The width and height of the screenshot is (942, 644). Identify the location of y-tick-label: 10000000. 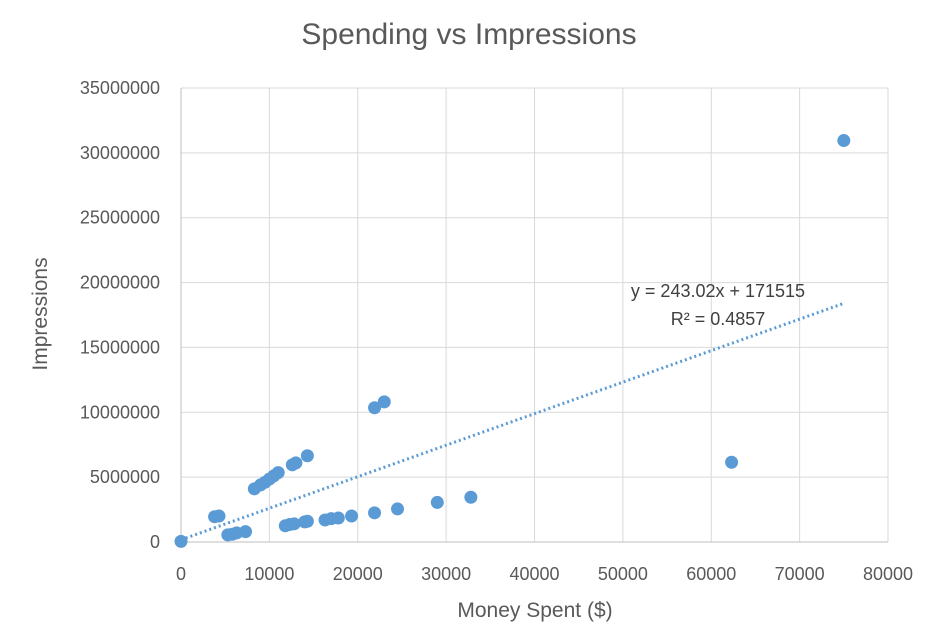
(120, 412).